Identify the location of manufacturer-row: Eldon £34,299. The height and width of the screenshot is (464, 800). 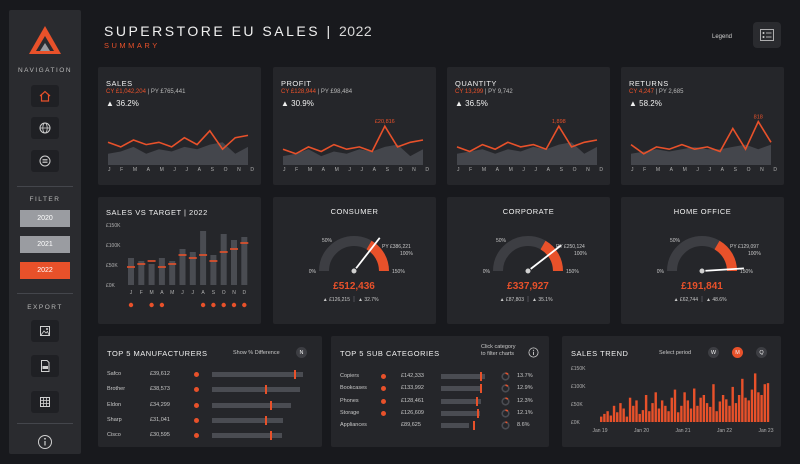
(210, 406).